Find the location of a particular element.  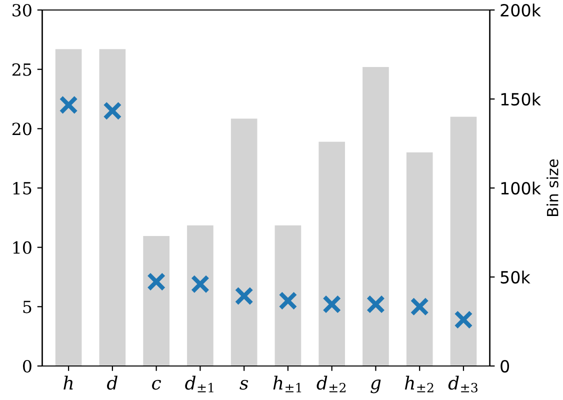

y-tick-label: 0 is located at coordinates (27, 366).